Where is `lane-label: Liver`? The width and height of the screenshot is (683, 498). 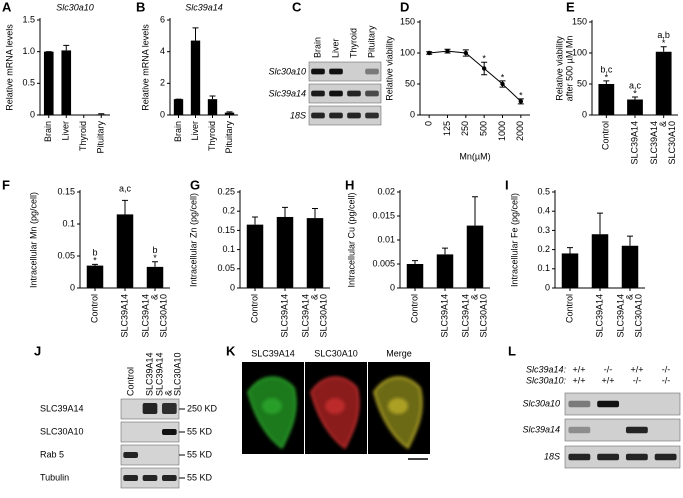
lane-label: Liver is located at coordinates (335, 48).